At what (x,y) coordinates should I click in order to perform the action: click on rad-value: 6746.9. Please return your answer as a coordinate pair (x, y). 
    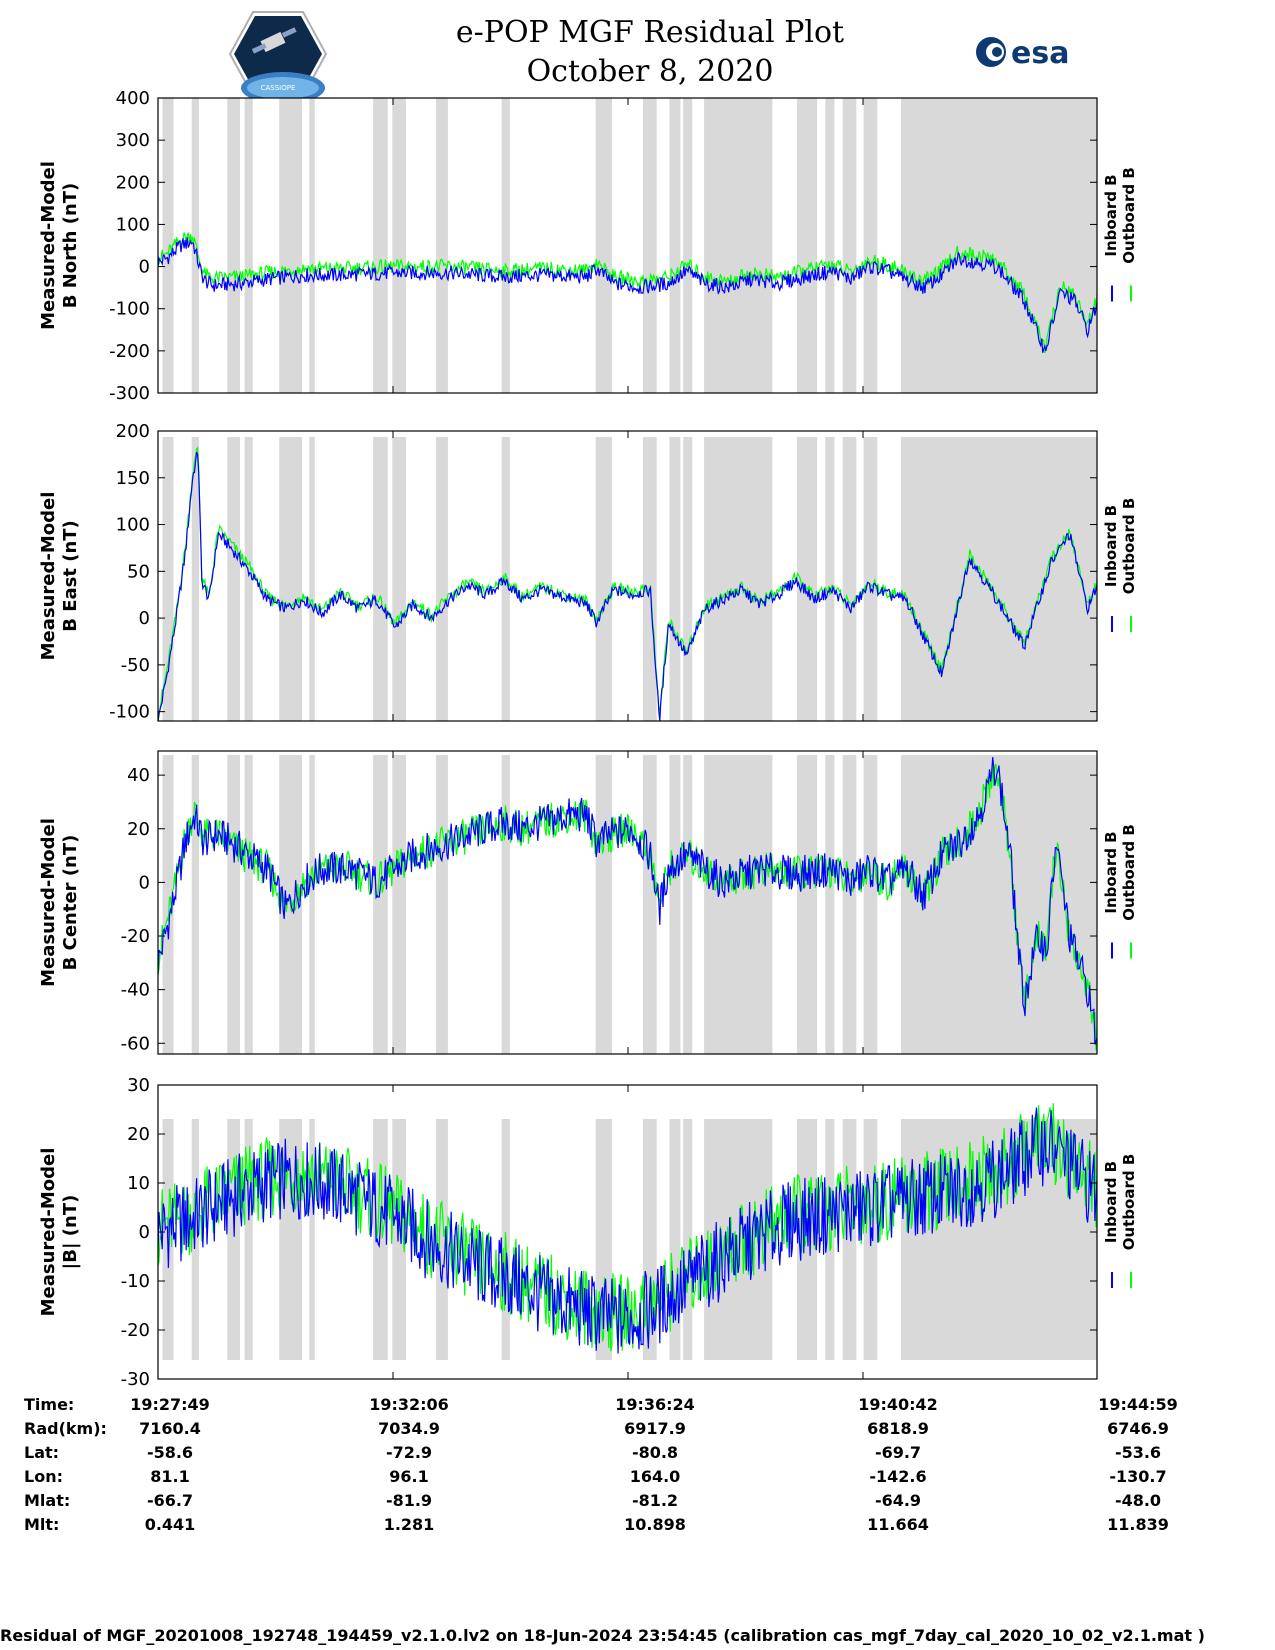
    Looking at the image, I should click on (1138, 1428).